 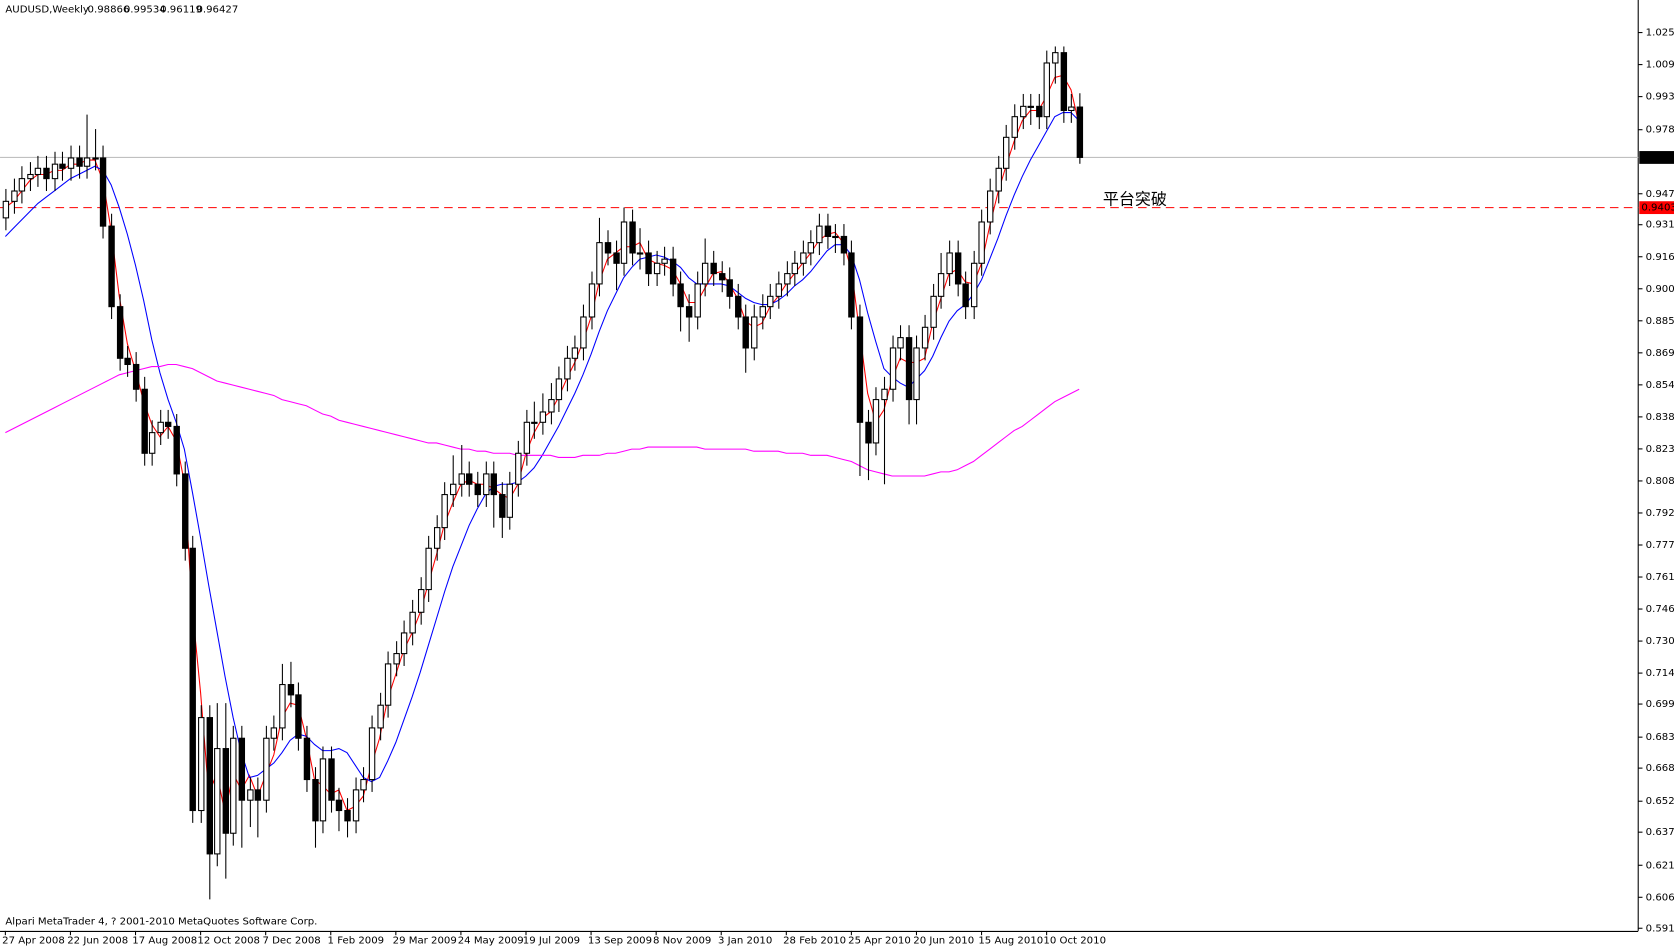 I want to click on level-annotation: 平台突破, so click(x=1135, y=199).